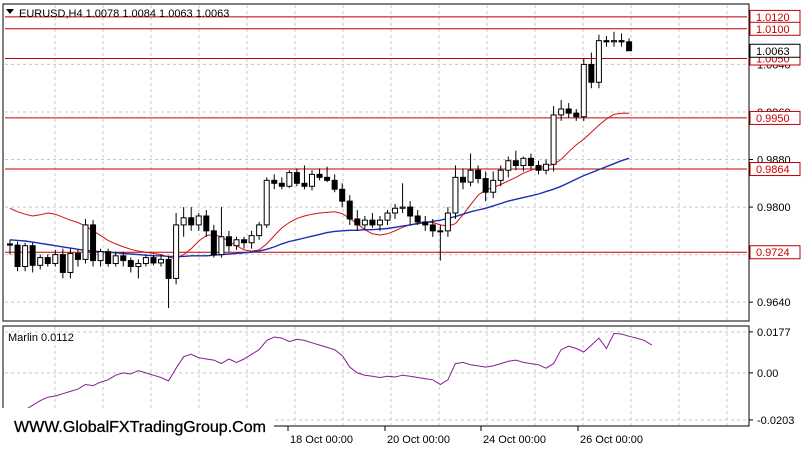 Image resolution: width=807 pixels, height=457 pixels. What do you see at coordinates (774, 208) in the screenshot?
I see `price-tick-label: 0.9800` at bounding box center [774, 208].